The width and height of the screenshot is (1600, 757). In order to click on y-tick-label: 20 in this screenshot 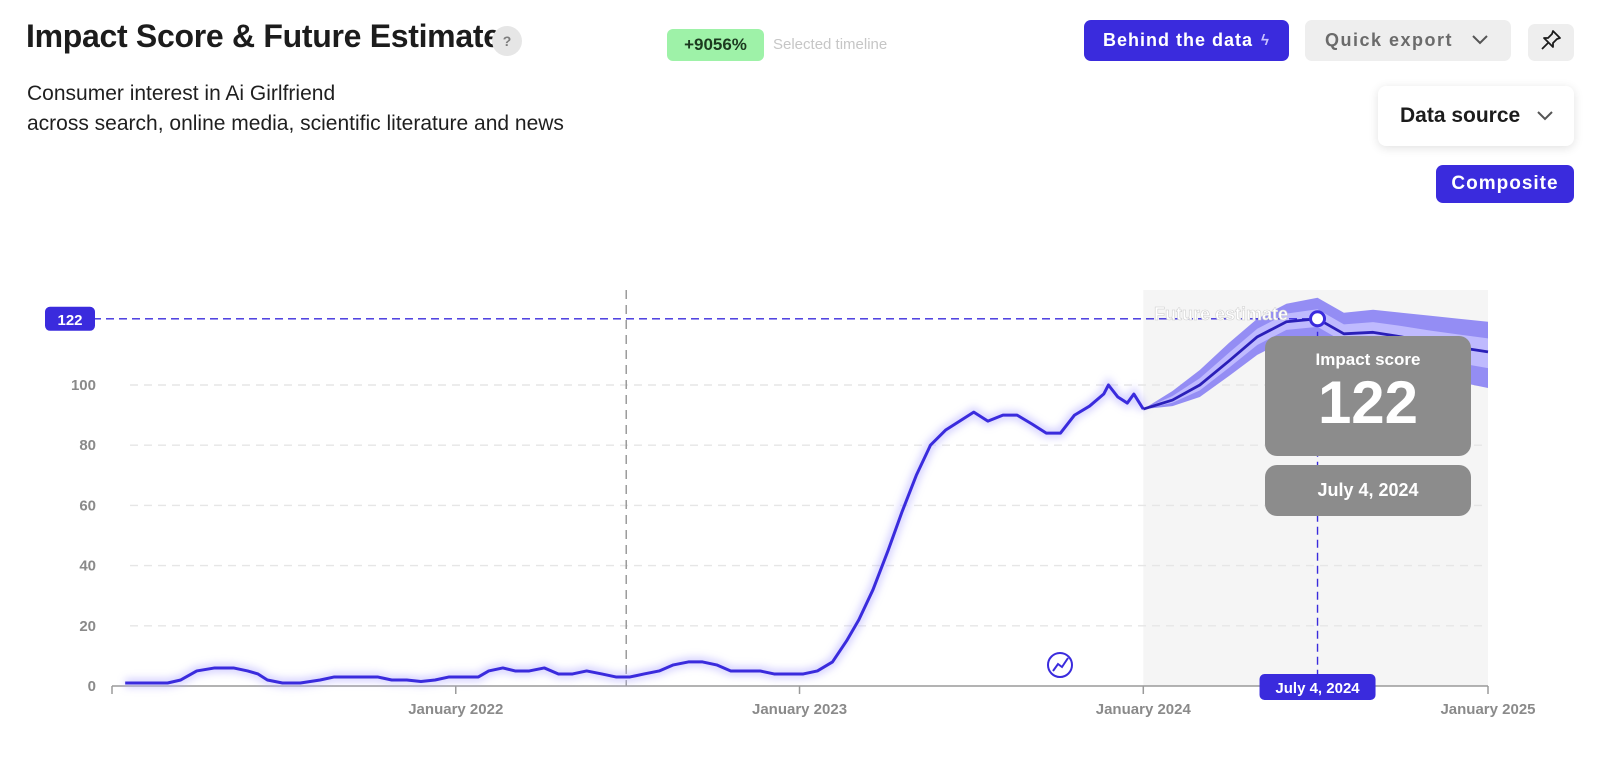, I will do `click(87, 626)`.